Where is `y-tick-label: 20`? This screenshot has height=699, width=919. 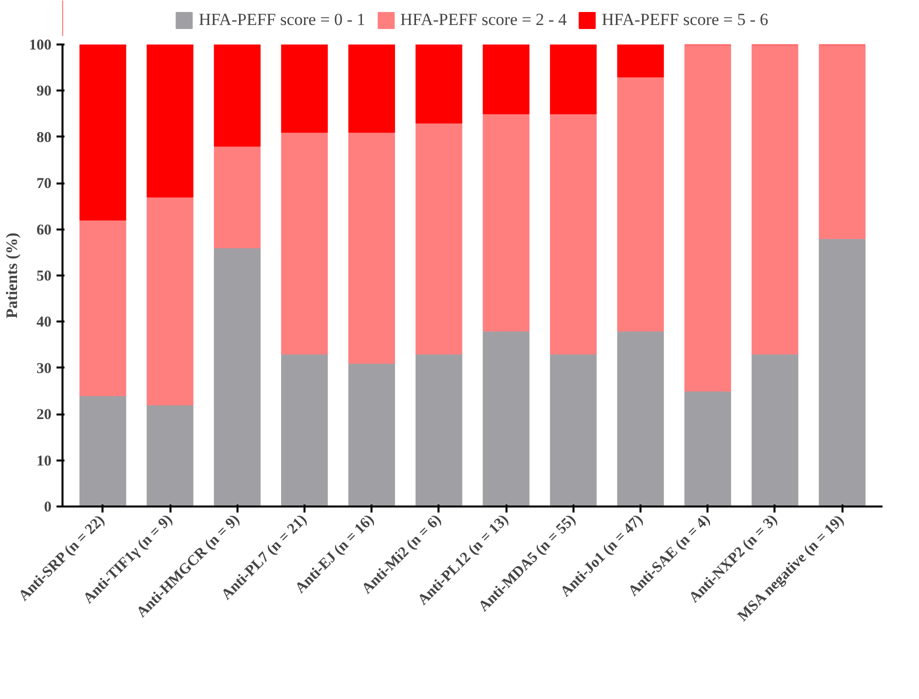 y-tick-label: 20 is located at coordinates (44, 415).